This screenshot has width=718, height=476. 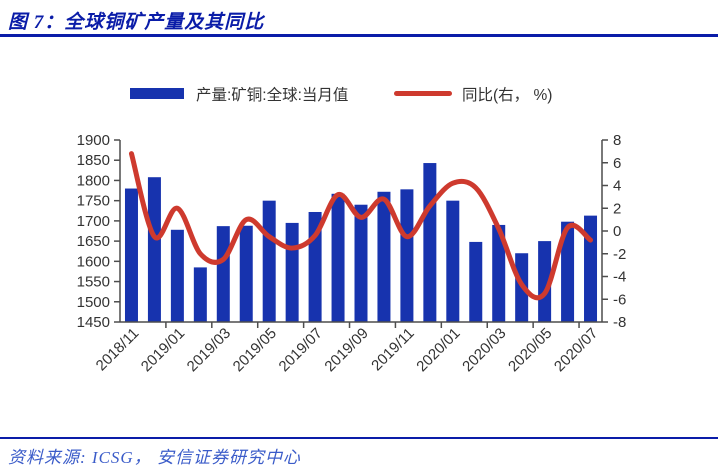 What do you see at coordinates (177, 275) in the screenshot?
I see `bar-2019/01` at bounding box center [177, 275].